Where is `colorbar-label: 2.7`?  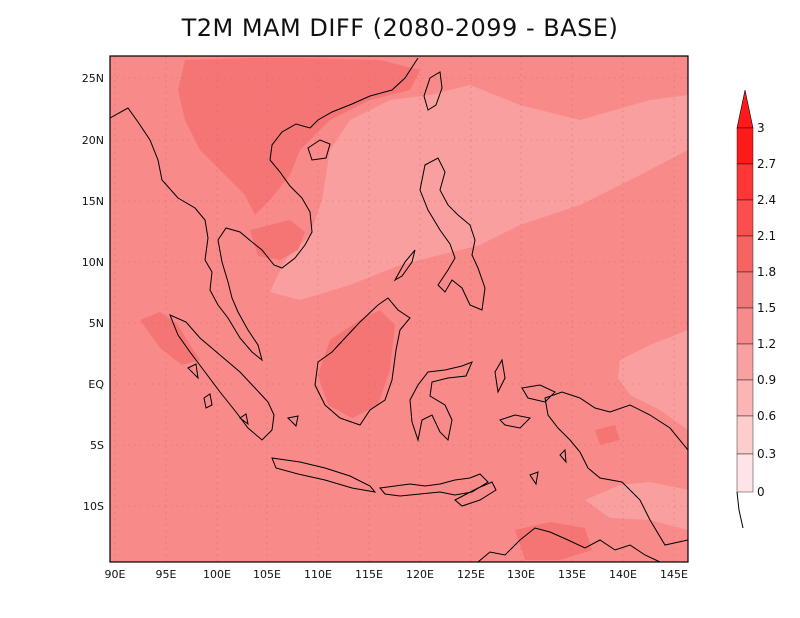 colorbar-label: 2.7 is located at coordinates (766, 164).